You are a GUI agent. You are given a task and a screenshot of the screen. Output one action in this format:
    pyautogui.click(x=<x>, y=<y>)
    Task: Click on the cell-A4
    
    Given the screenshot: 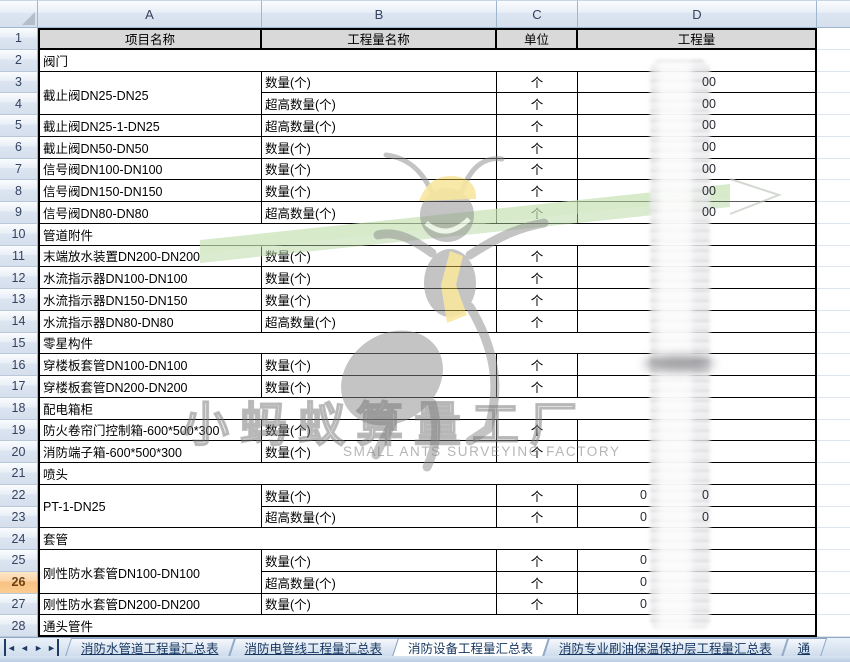 What is the action you would take?
    pyautogui.click(x=150, y=104)
    